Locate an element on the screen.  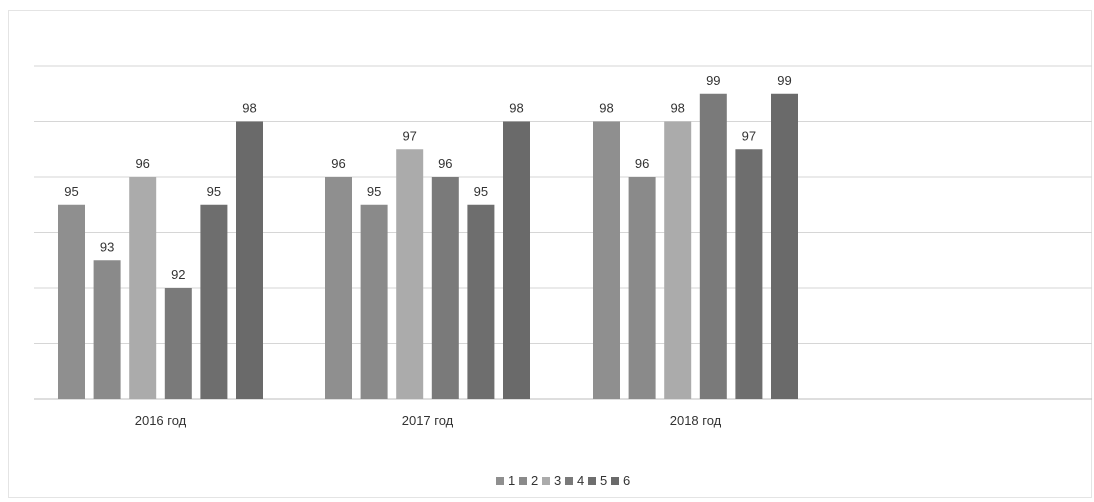
data-label: 93 is located at coordinates (107, 246).